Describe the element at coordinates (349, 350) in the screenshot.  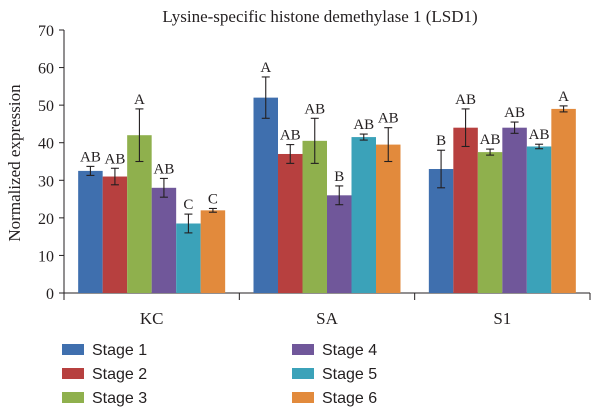
I see `legend-label: Stage 4` at that location.